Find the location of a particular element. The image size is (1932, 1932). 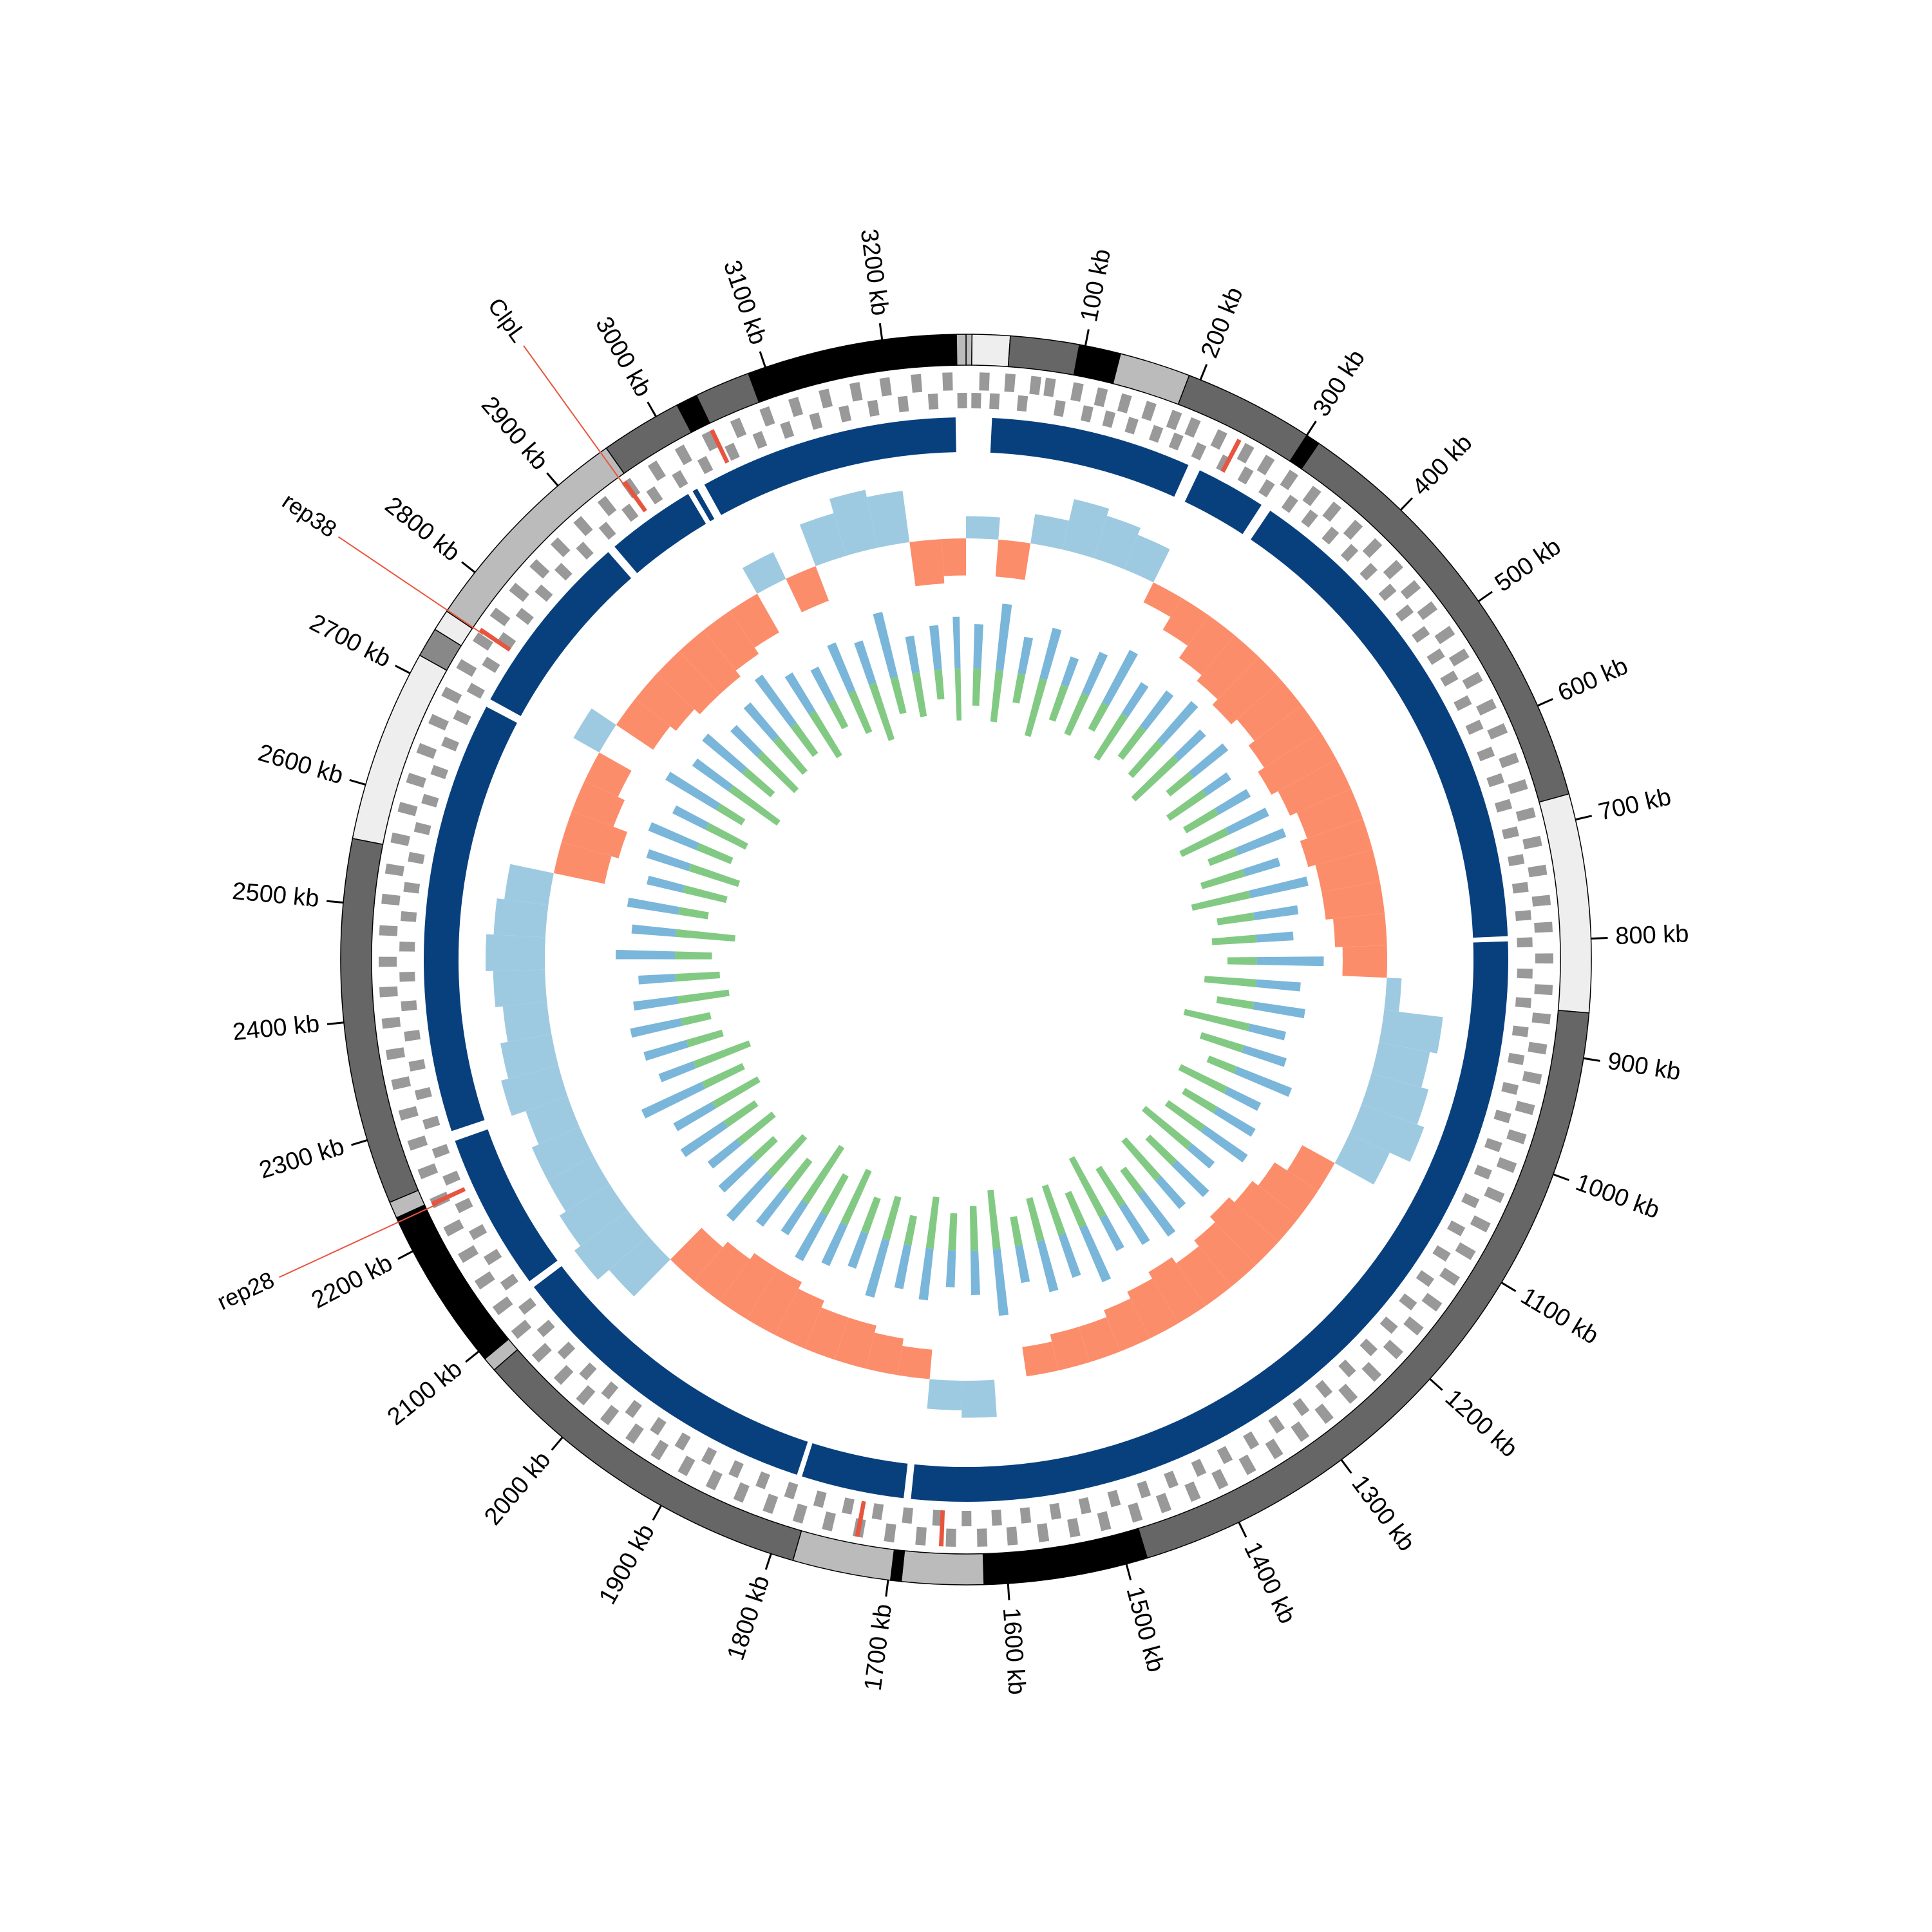

tick-label: 1100 kb is located at coordinates (1560, 1317).